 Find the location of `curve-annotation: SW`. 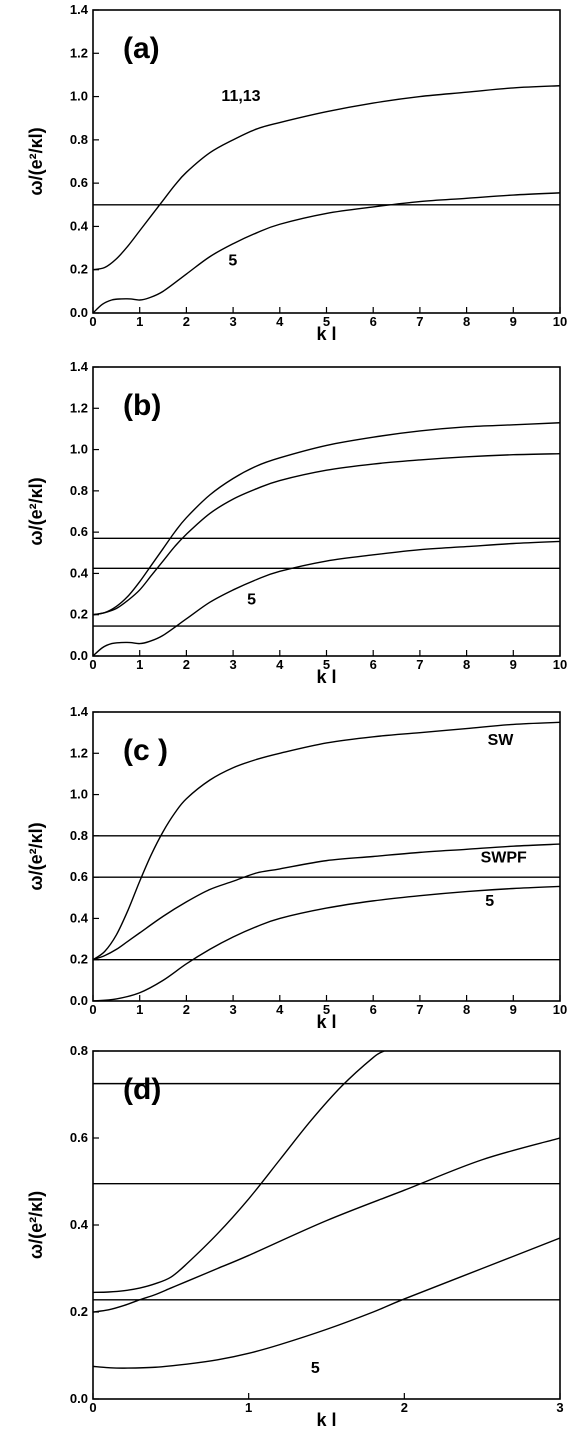

curve-annotation: SW is located at coordinates (501, 740).